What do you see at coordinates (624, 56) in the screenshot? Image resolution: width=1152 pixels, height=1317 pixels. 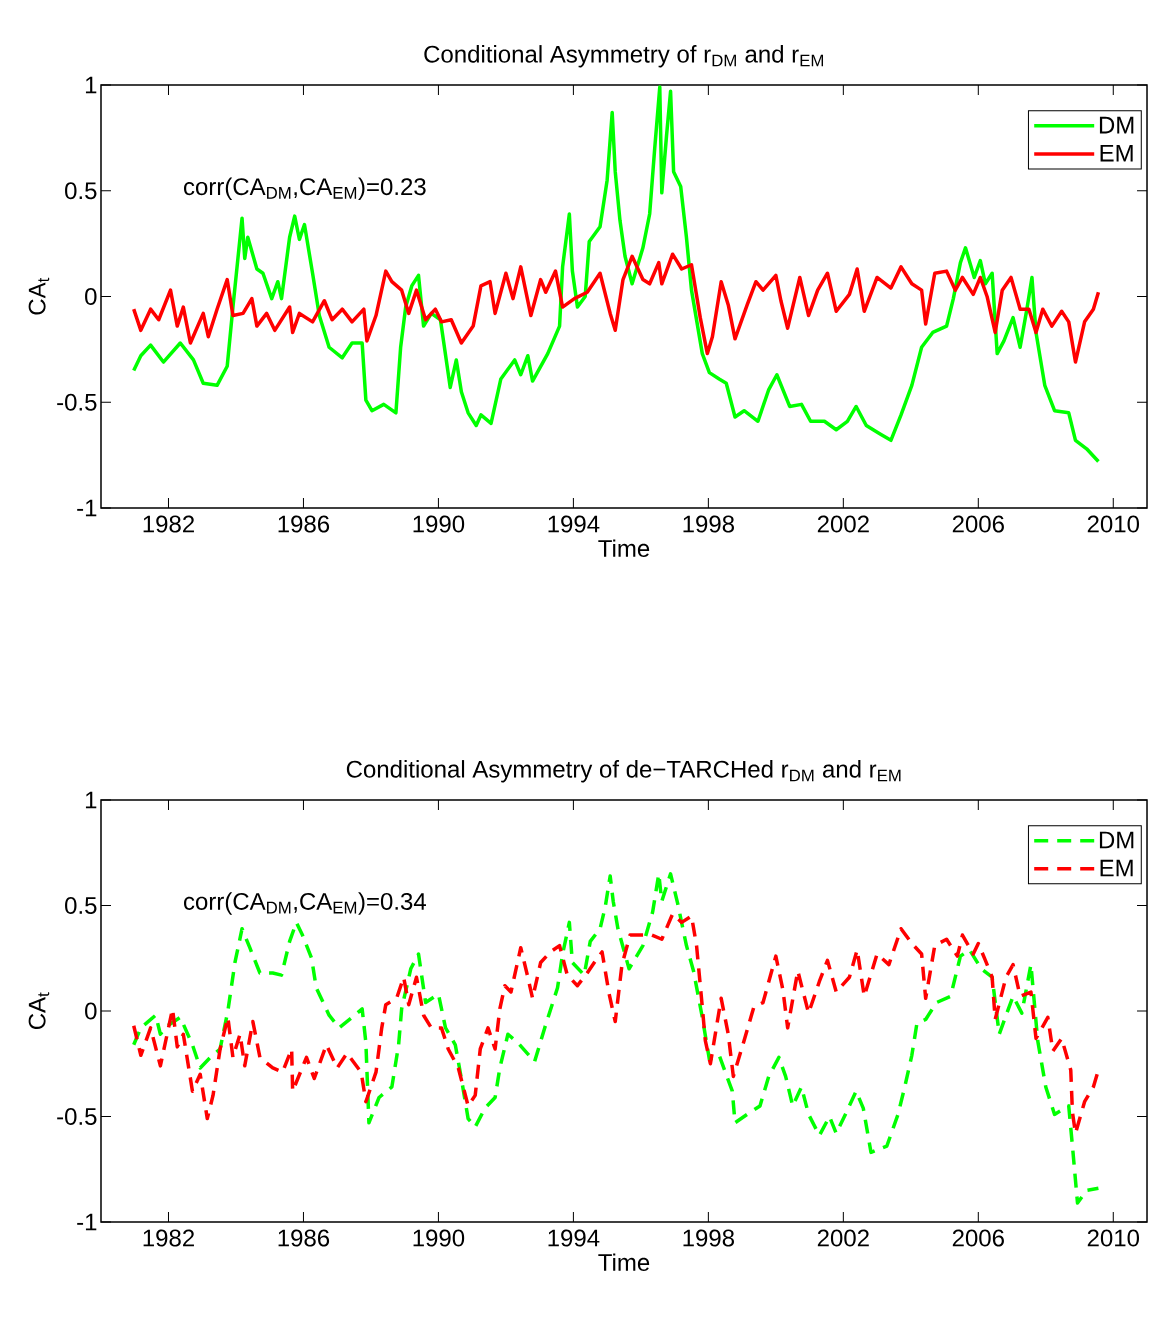 I see `chart-title: Conditional Asymmetry of r$_{DM}$ and r$_{EM}$` at bounding box center [624, 56].